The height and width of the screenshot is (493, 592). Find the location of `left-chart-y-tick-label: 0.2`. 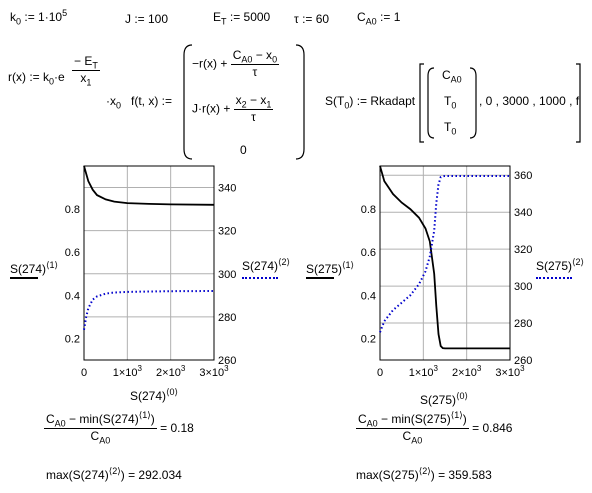

left-chart-y-tick-label: 0.2 is located at coordinates (72, 339).